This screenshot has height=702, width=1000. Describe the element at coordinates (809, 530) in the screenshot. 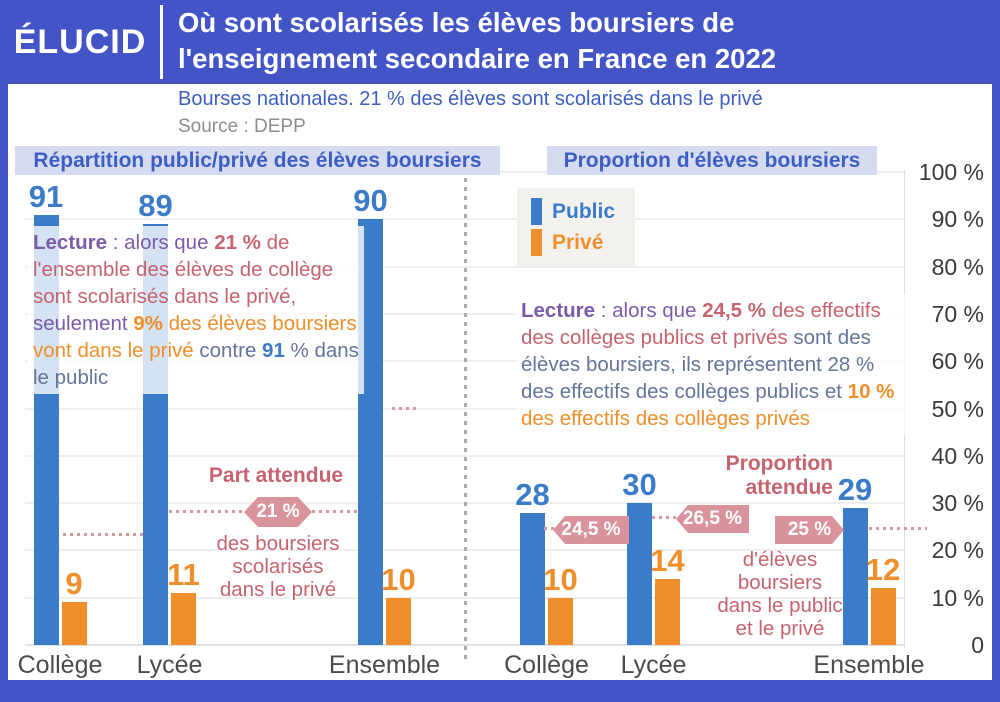

I see `expected-tag-ensemble: 25 %` at that location.